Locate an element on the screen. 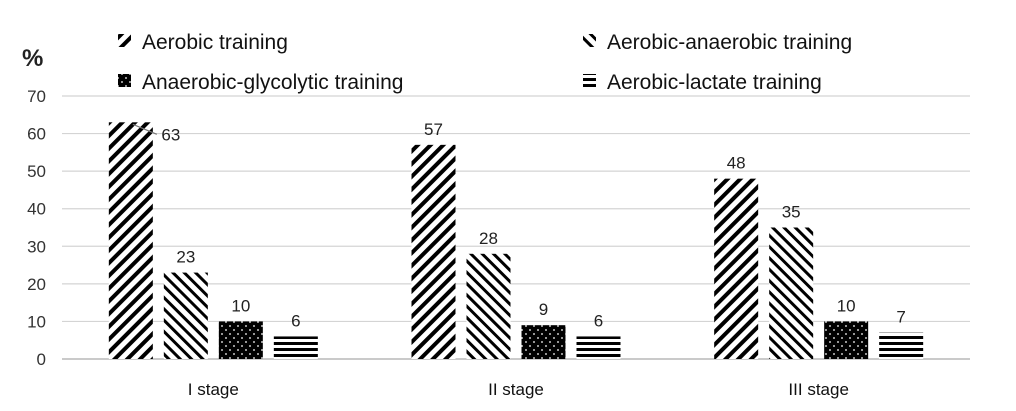 The height and width of the screenshot is (411, 1016). x-category-label: III stage is located at coordinates (818, 389).